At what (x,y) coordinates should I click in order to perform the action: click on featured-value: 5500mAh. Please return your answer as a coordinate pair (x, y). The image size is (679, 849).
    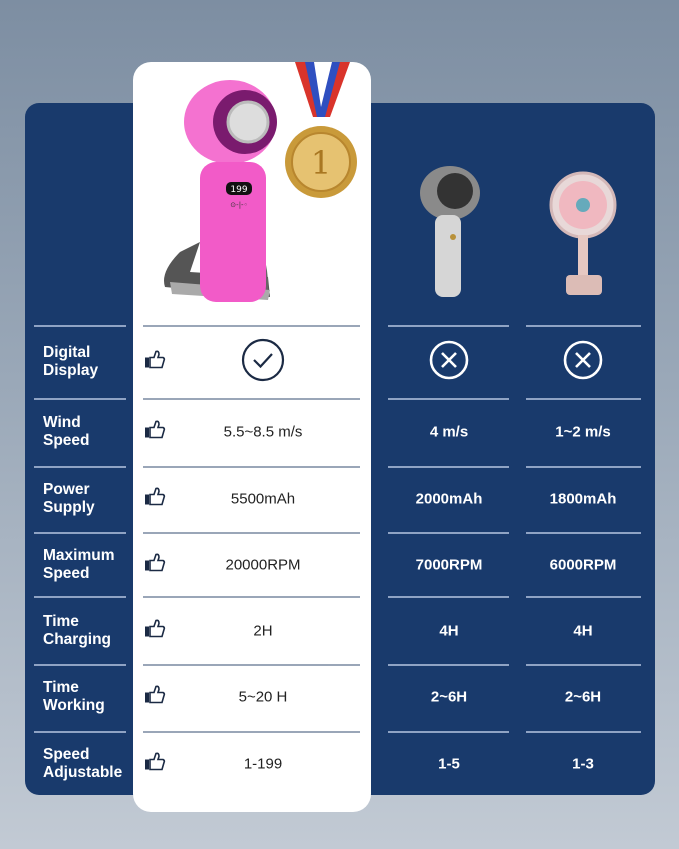
    Looking at the image, I should click on (263, 499).